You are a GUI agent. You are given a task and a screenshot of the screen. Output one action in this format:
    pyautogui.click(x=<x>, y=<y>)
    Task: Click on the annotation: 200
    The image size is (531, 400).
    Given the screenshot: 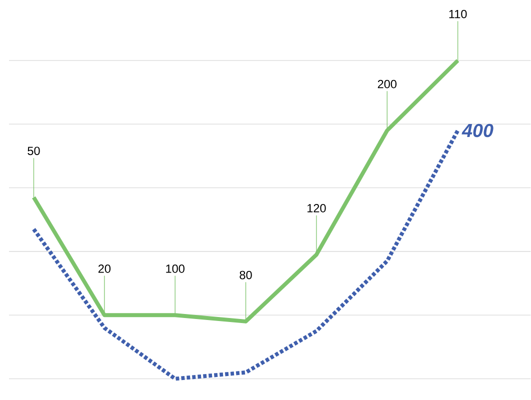 What is the action you would take?
    pyautogui.click(x=387, y=84)
    